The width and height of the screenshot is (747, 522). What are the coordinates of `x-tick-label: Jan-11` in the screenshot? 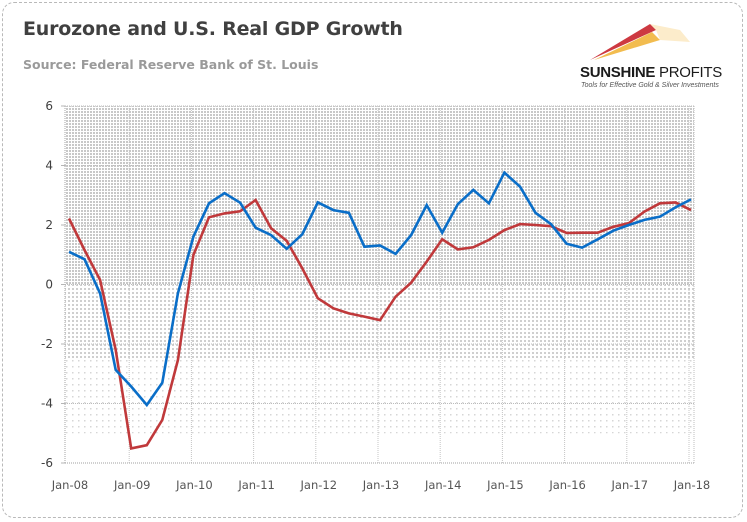 It's located at (256, 485).